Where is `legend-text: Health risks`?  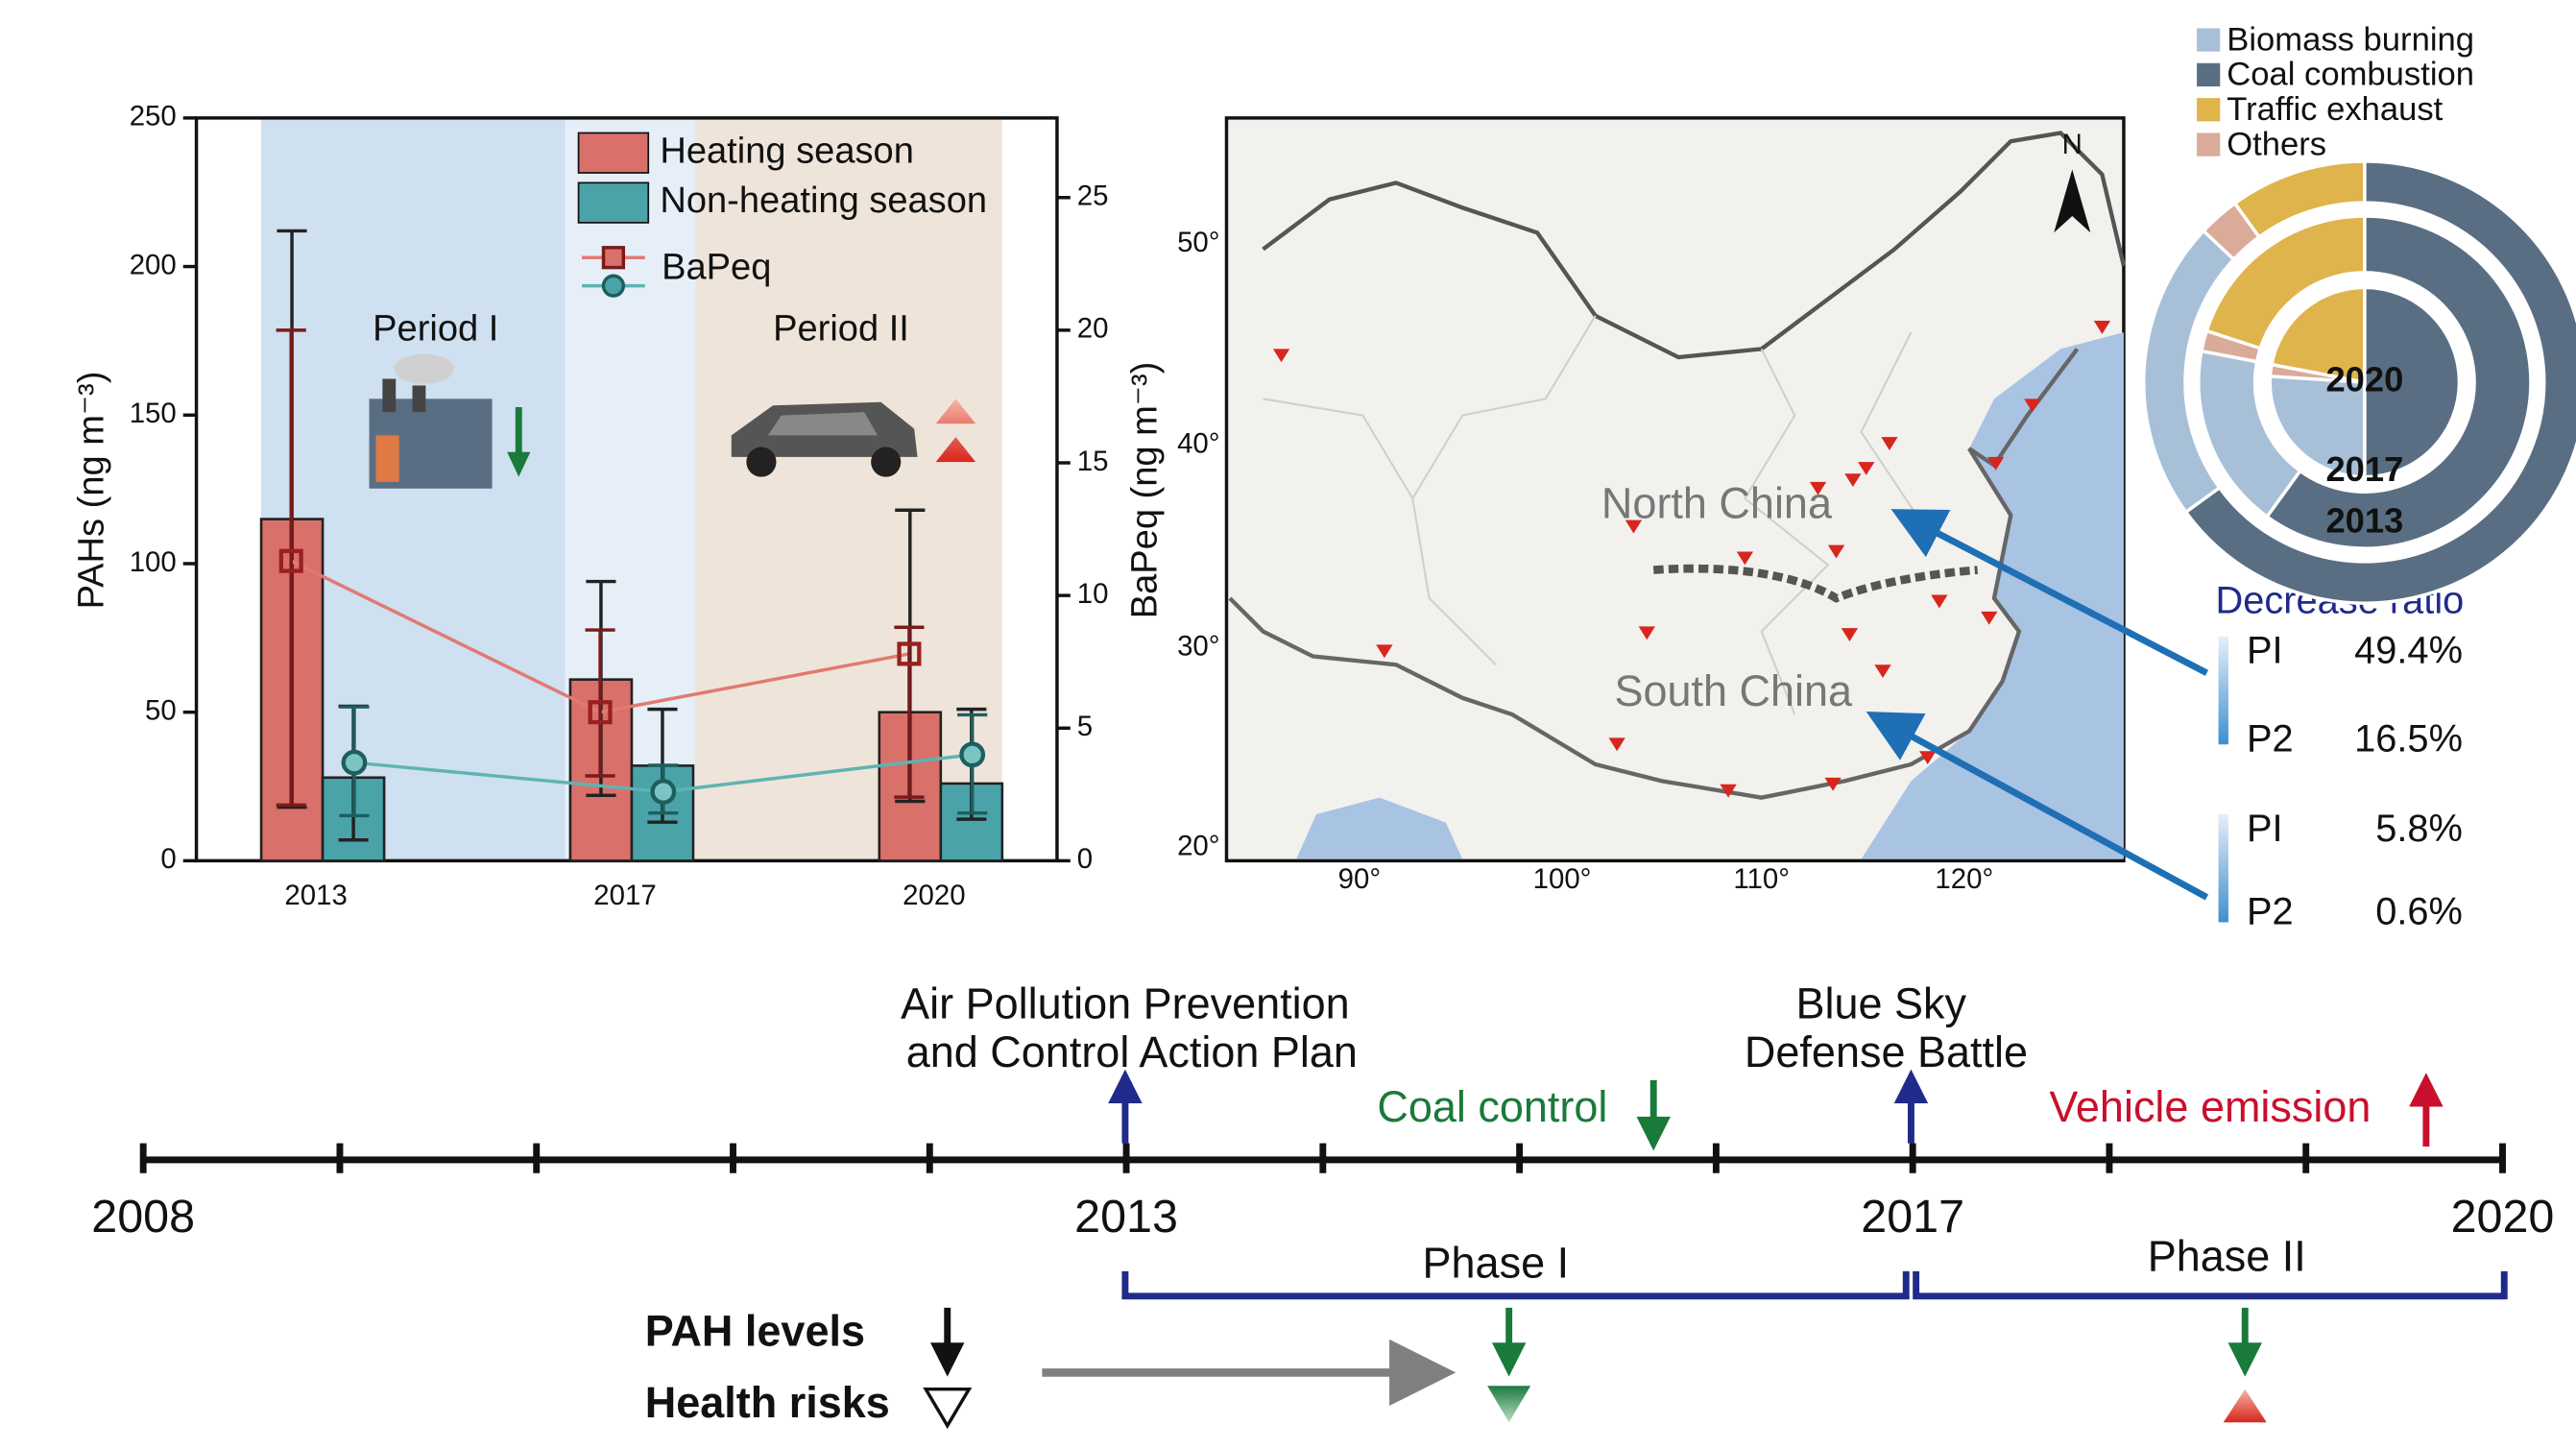
legend-text: Health risks is located at coordinates (767, 1402).